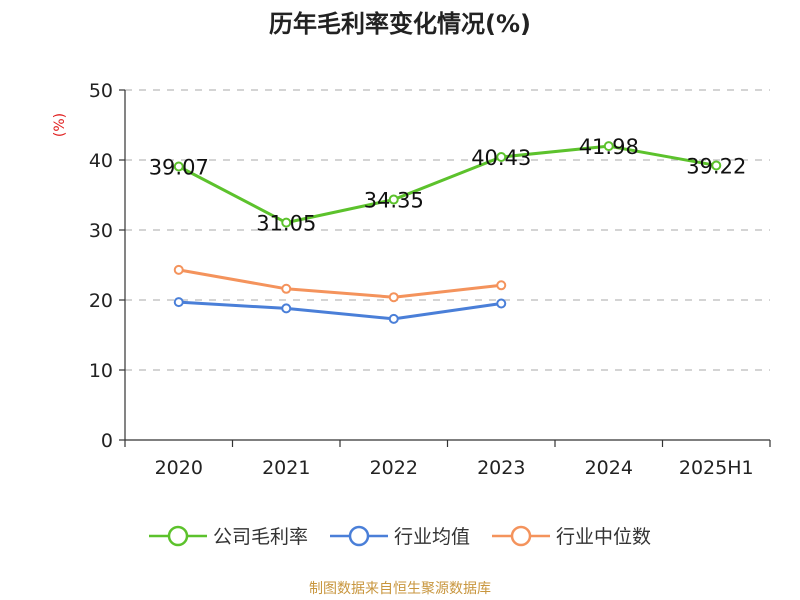 Image resolution: width=800 pixels, height=600 pixels. I want to click on y-tick-label: 10, so click(101, 371).